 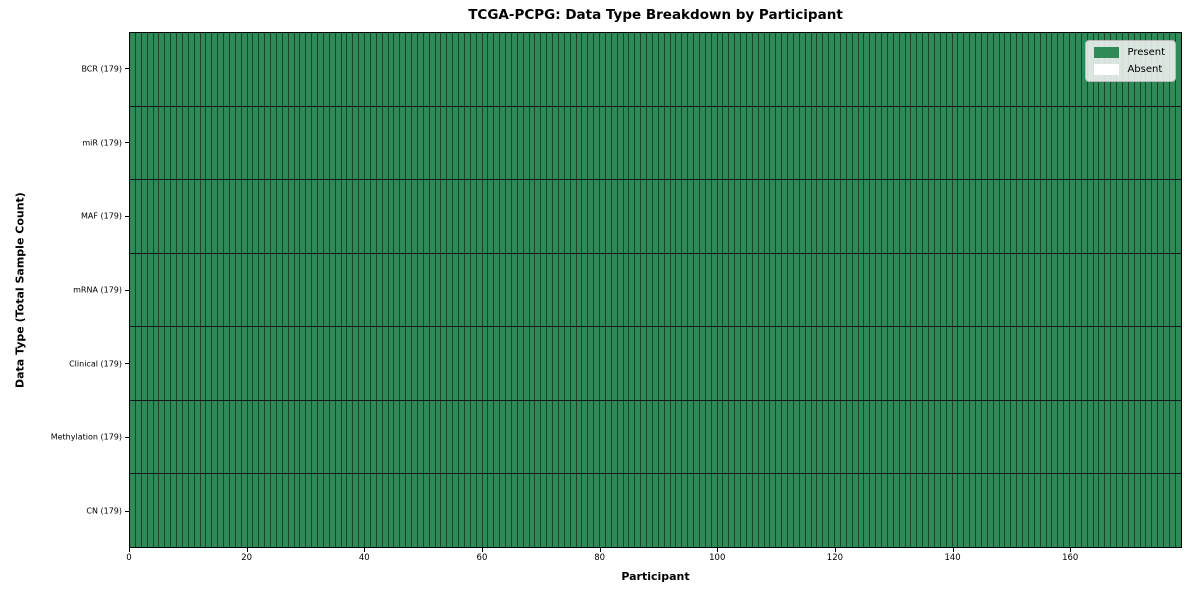 I want to click on x-tick-mark, so click(x=482, y=550).